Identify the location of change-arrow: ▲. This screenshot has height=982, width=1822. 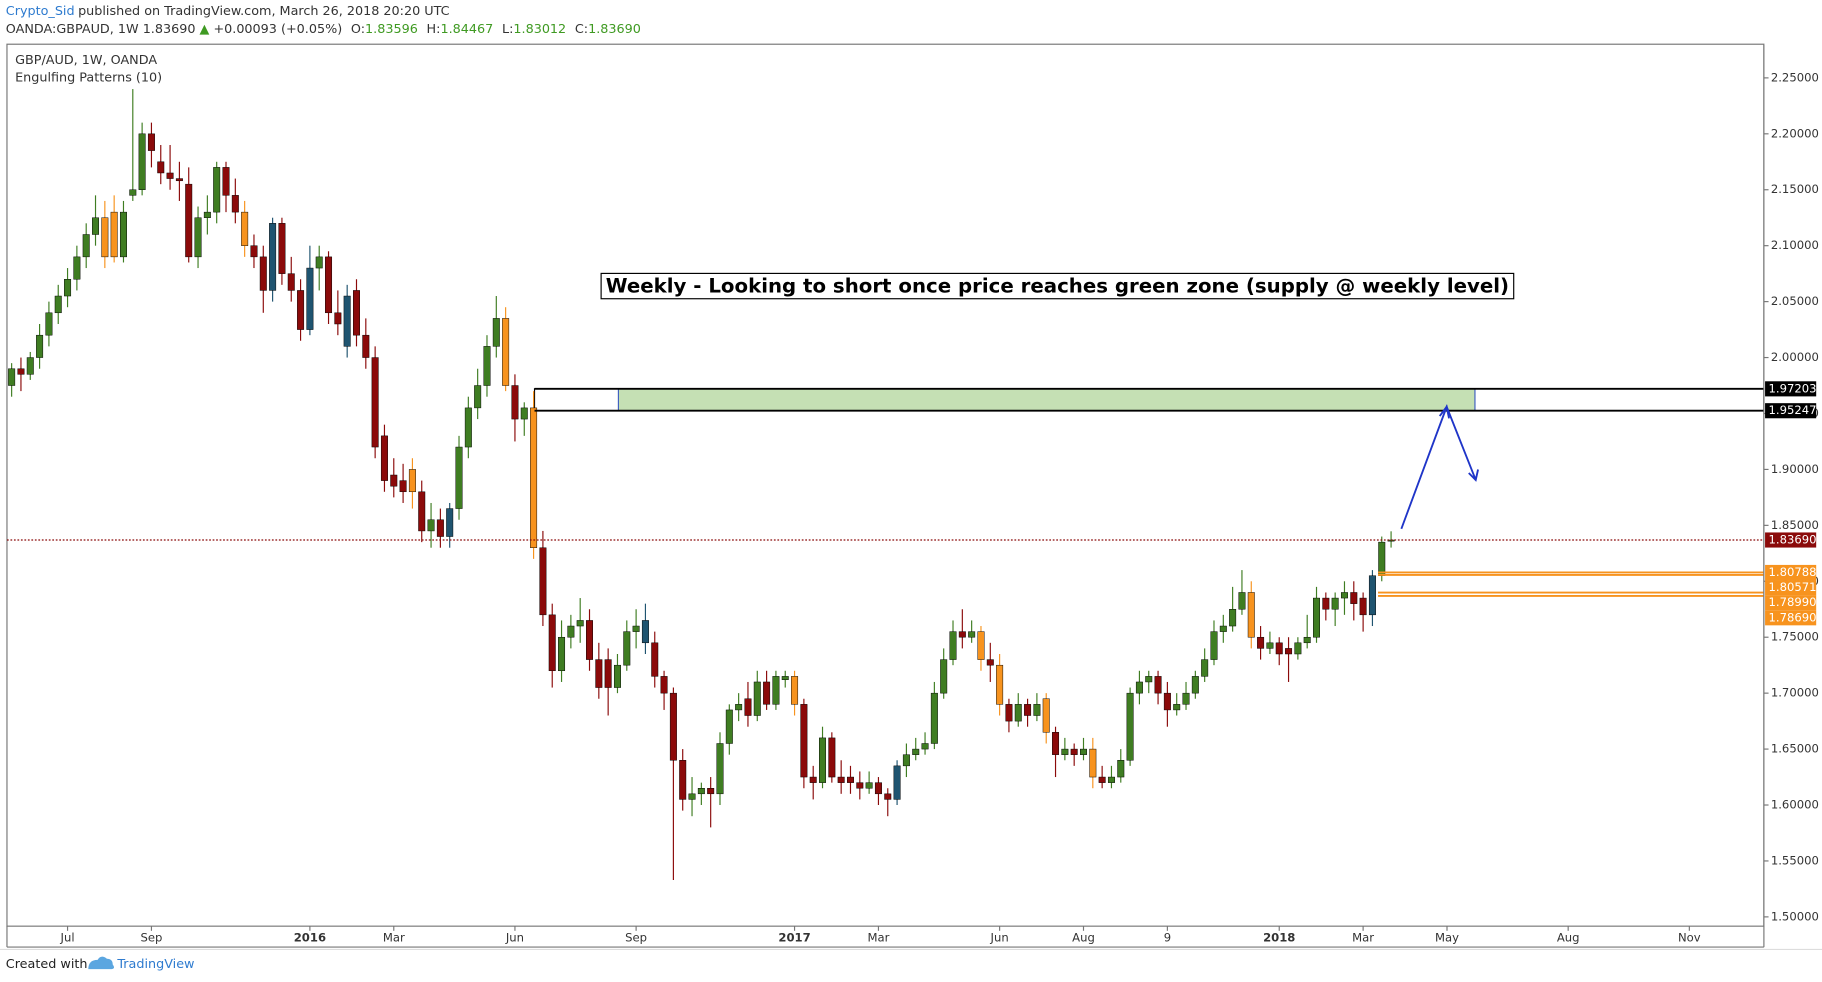
(205, 29).